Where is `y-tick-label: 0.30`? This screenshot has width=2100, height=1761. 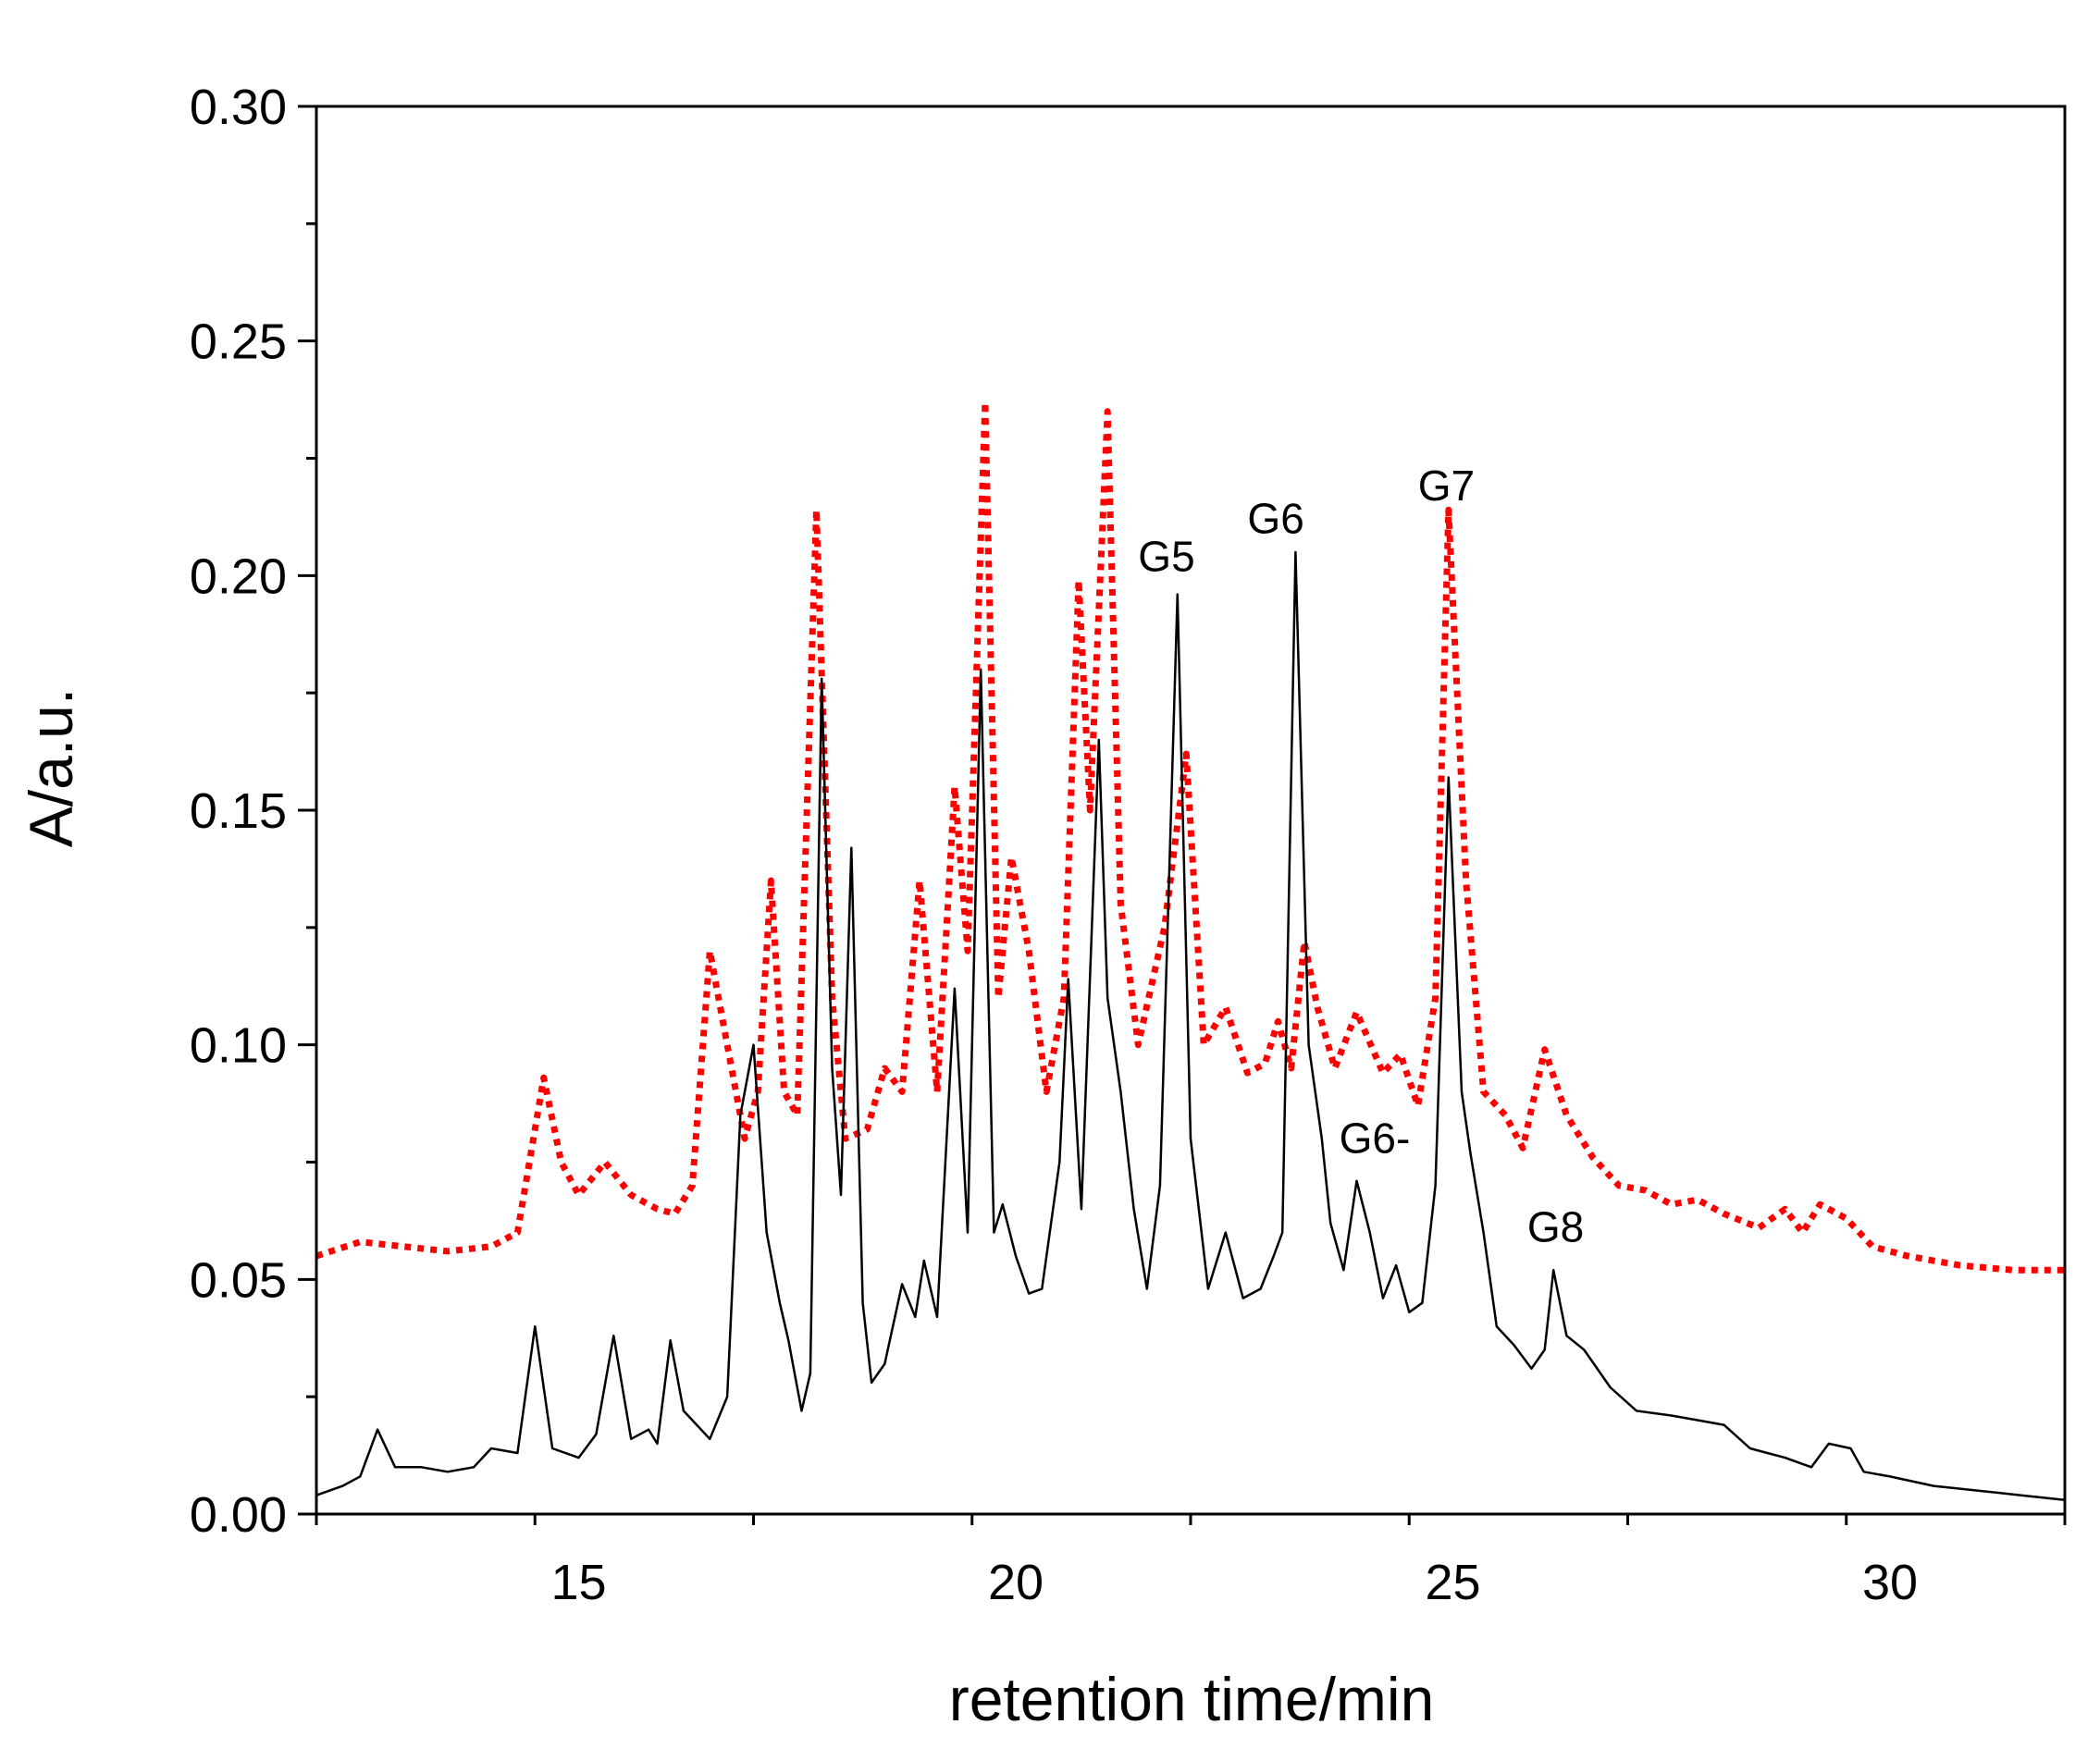 y-tick-label: 0.30 is located at coordinates (238, 107).